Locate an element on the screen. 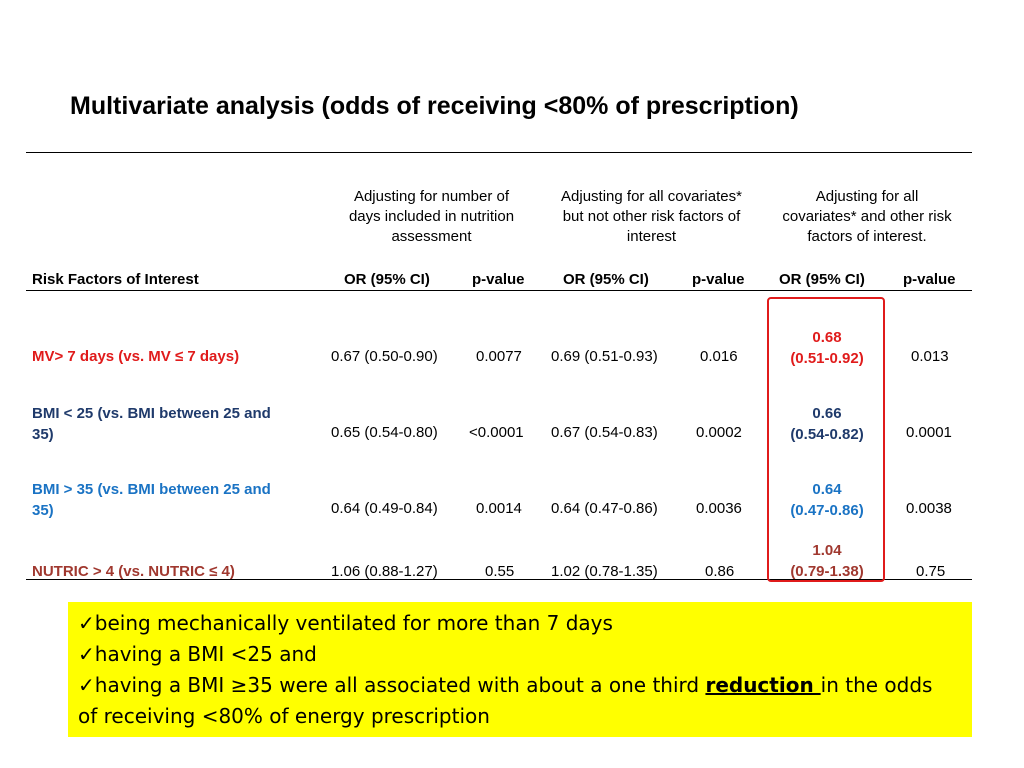  or-cell: 1.06 (0.88-1.27) is located at coordinates (384, 571).